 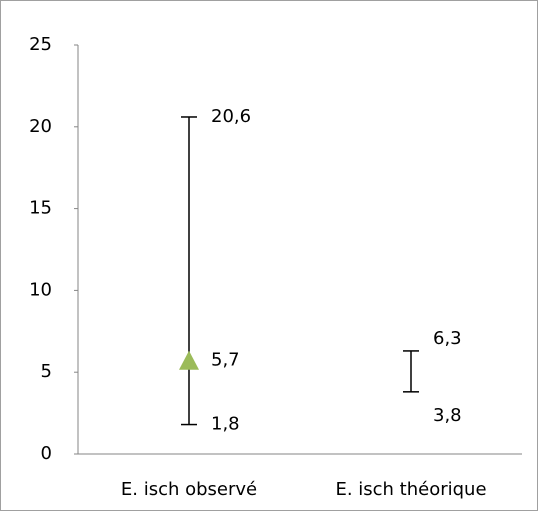 I want to click on y-tick-label: 5, so click(x=46, y=371).